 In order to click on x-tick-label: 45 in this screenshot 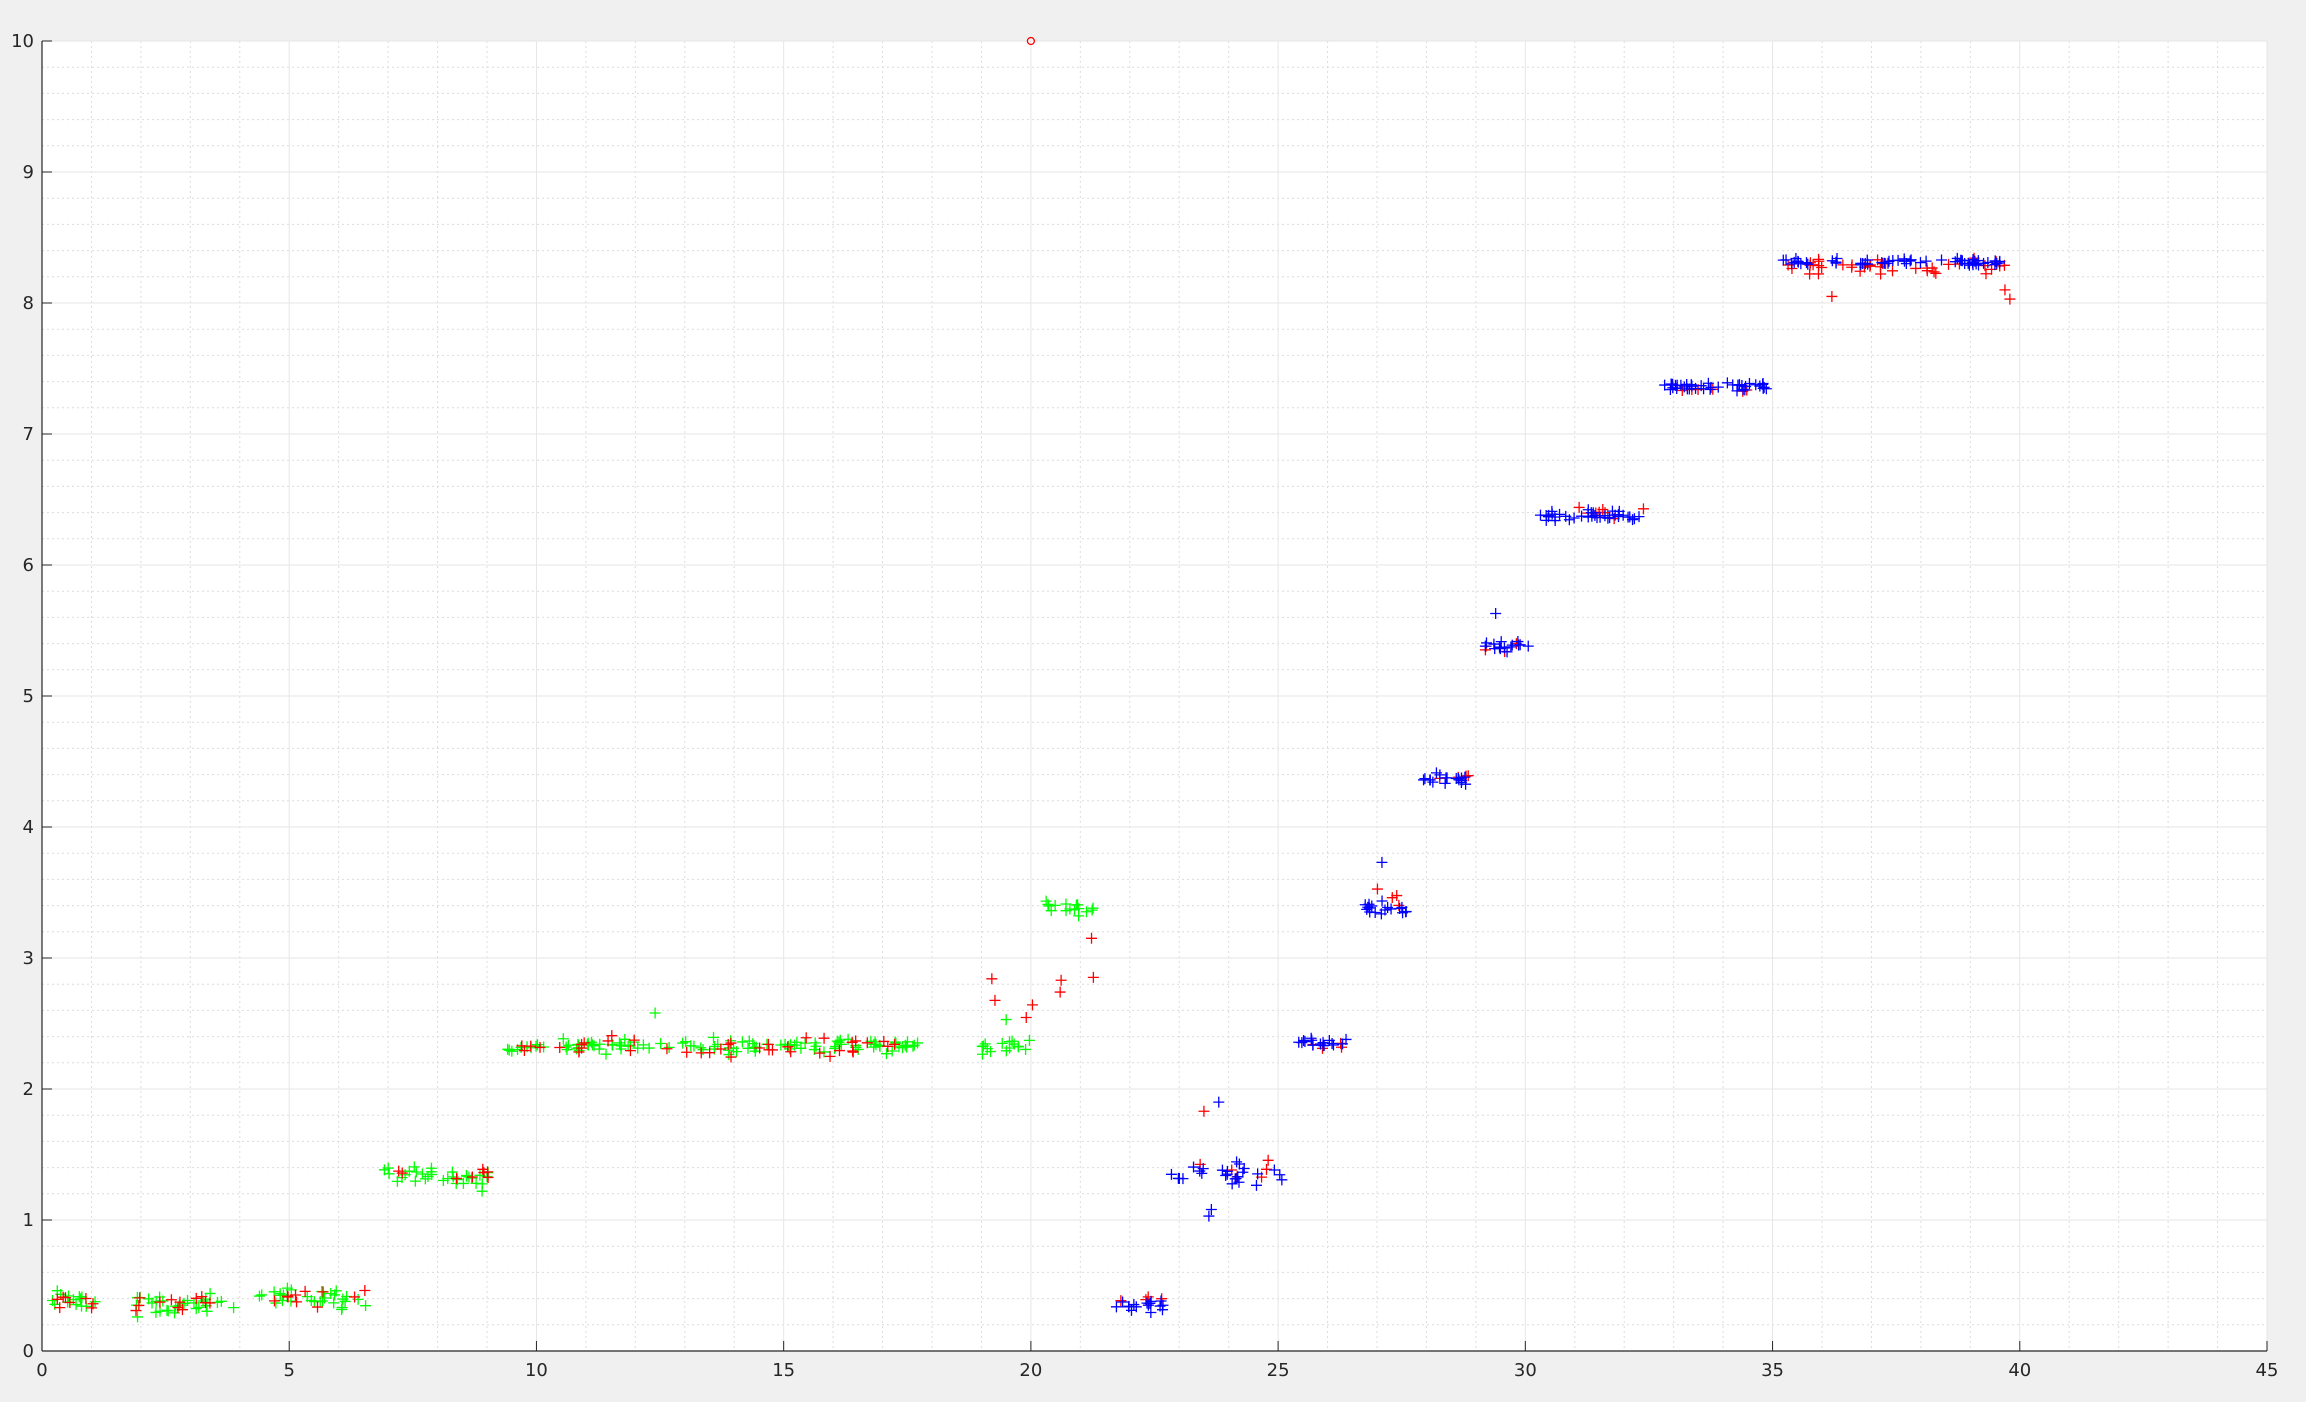, I will do `click(2267, 1370)`.